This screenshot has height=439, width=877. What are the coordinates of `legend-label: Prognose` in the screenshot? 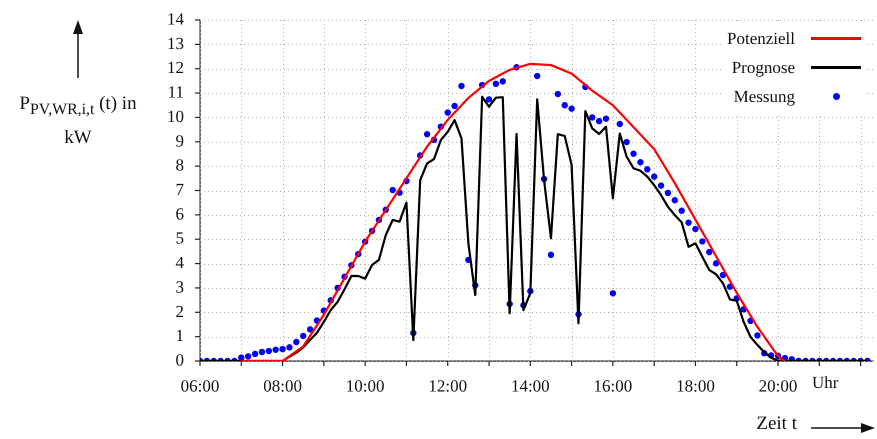 It's located at (763, 68).